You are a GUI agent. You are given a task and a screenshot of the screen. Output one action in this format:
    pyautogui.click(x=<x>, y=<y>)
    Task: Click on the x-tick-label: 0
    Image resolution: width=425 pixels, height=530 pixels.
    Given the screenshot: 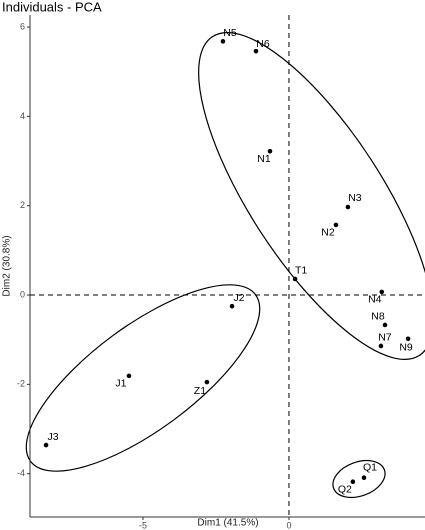 What is the action you would take?
    pyautogui.click(x=288, y=525)
    